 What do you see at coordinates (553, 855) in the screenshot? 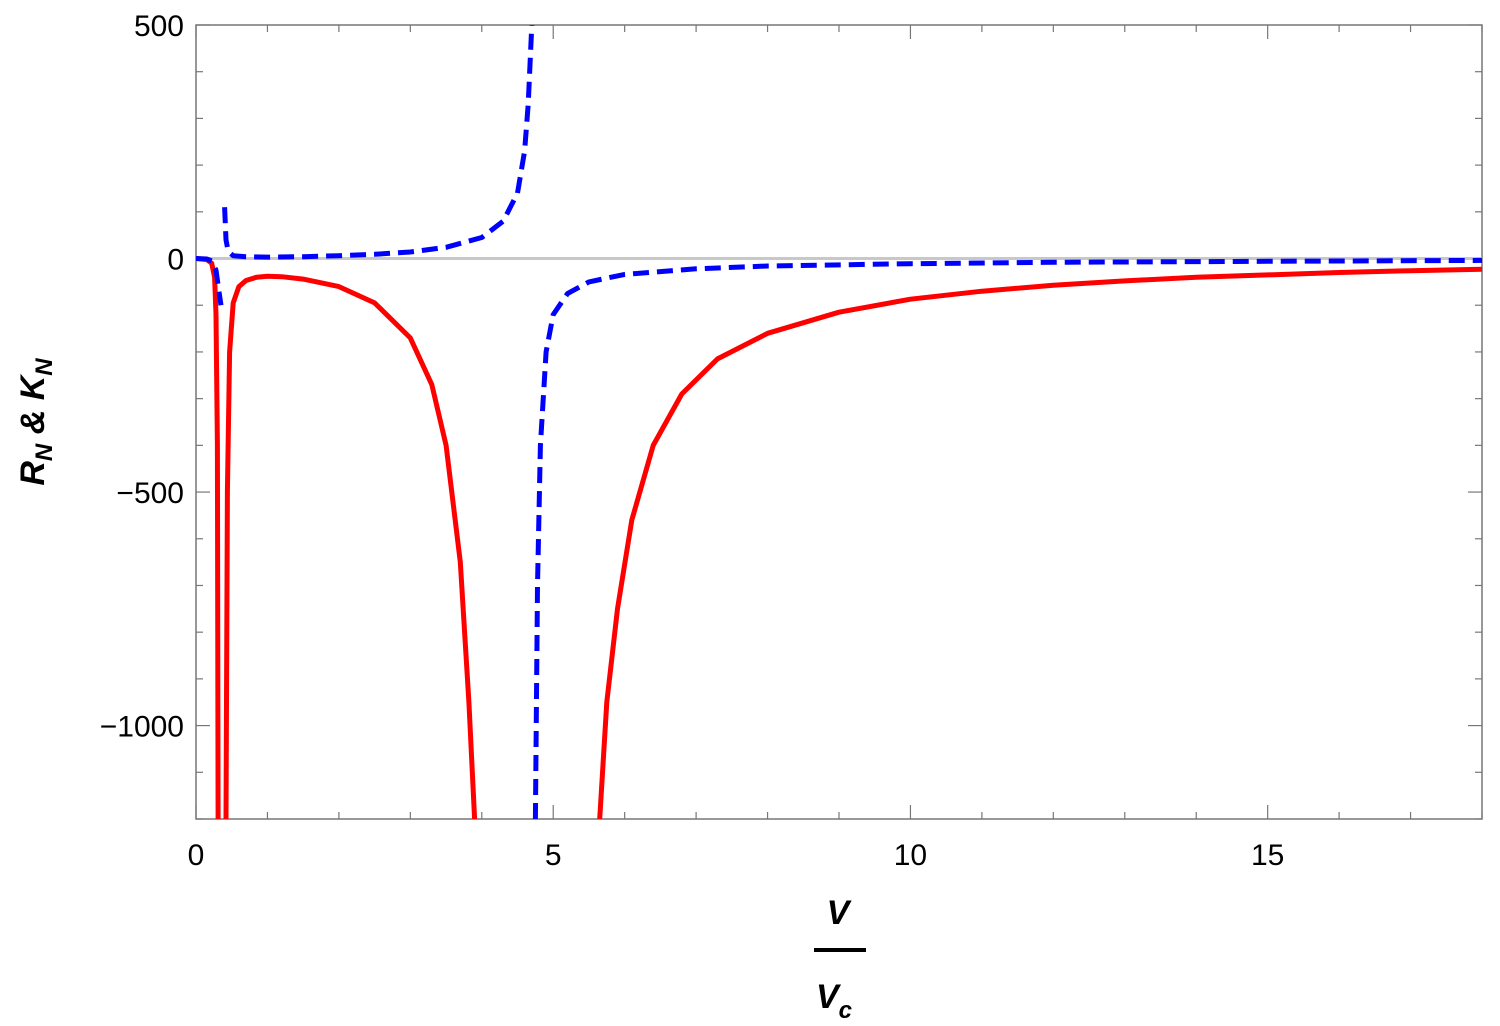
I see `x-tick-label: 5` at bounding box center [553, 855].